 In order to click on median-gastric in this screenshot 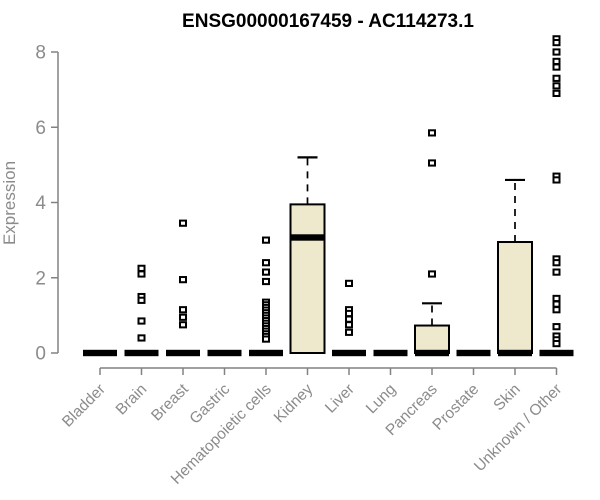, I will do `click(224, 353)`.